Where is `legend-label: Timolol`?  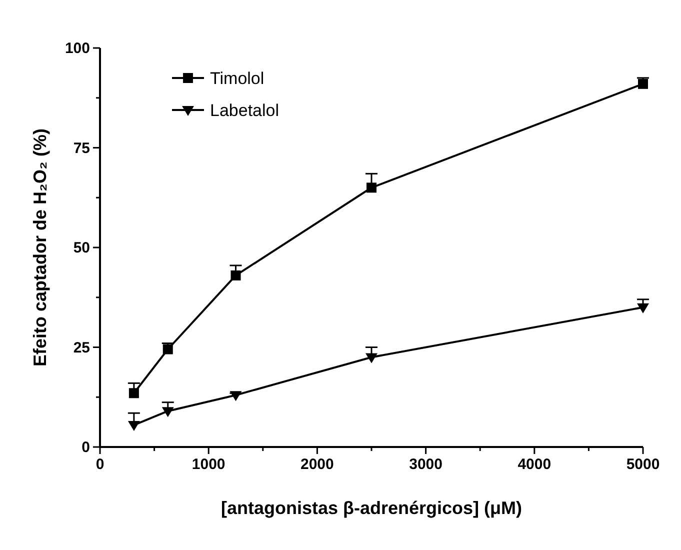
legend-label: Timolol is located at coordinates (237, 78).